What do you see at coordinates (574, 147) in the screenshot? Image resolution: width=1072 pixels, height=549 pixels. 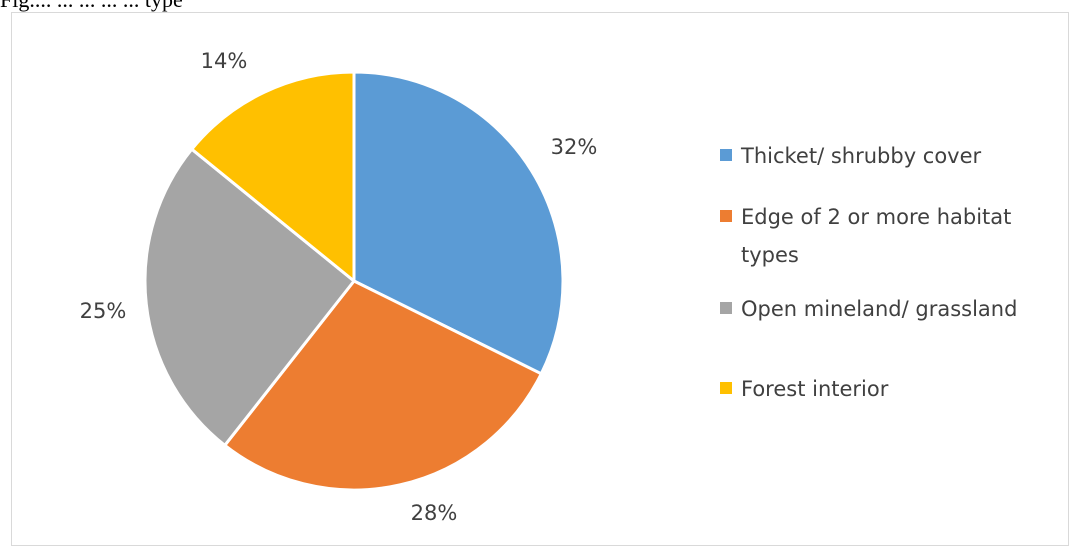 I see `slice-label-1: 32%` at bounding box center [574, 147].